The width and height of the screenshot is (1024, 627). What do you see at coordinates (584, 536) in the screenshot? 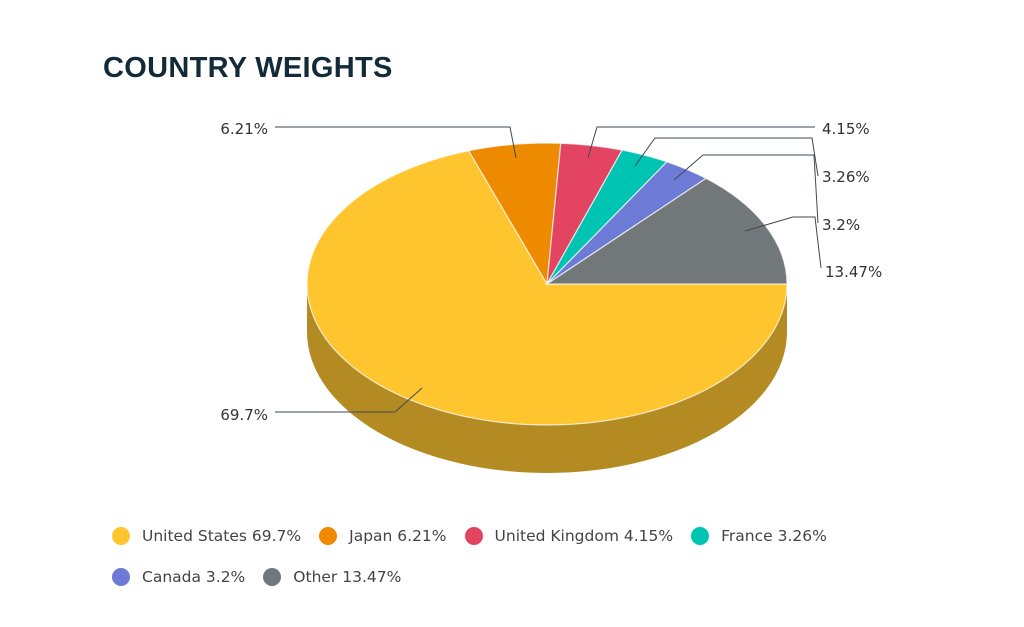
I see `legend-label: United Kingdom 4.15%` at bounding box center [584, 536].